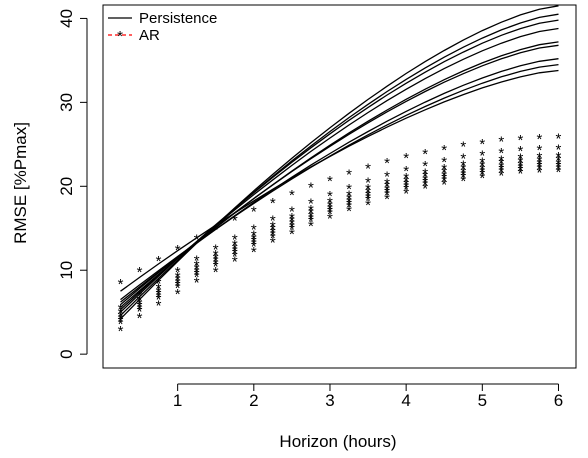 The height and width of the screenshot is (458, 588). Describe the element at coordinates (253, 400) in the screenshot. I see `x-tick-label: 2` at that location.